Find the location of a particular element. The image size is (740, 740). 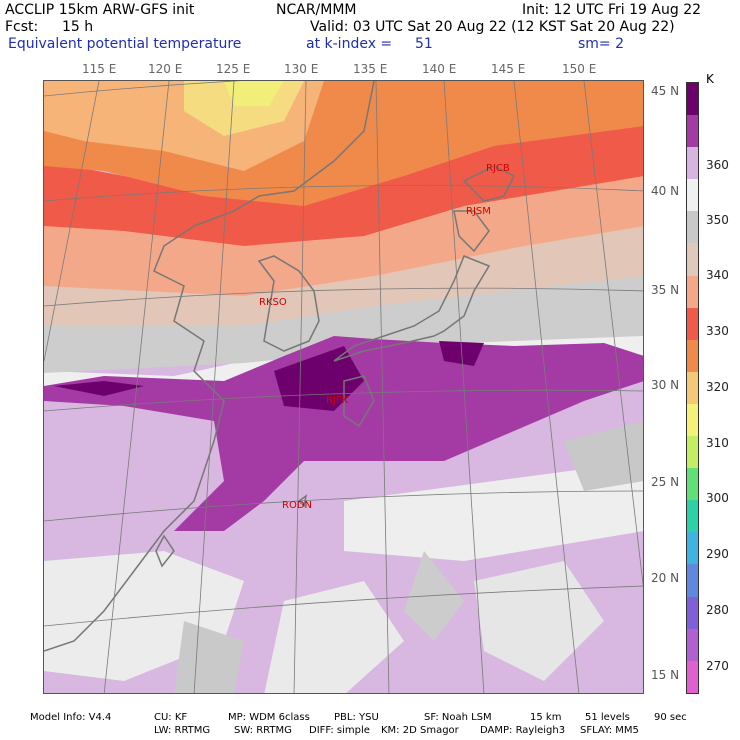

colorbar-tick: 340 is located at coordinates (717, 275).